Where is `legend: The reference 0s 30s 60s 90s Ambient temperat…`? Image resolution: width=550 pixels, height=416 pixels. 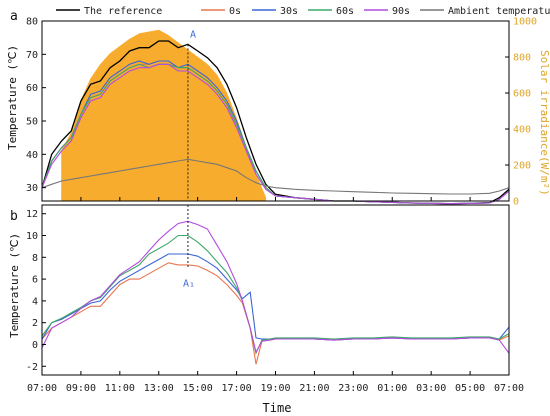 legend: The reference 0s 30s 60s 90s Ambient temperat… is located at coordinates (303, 11).